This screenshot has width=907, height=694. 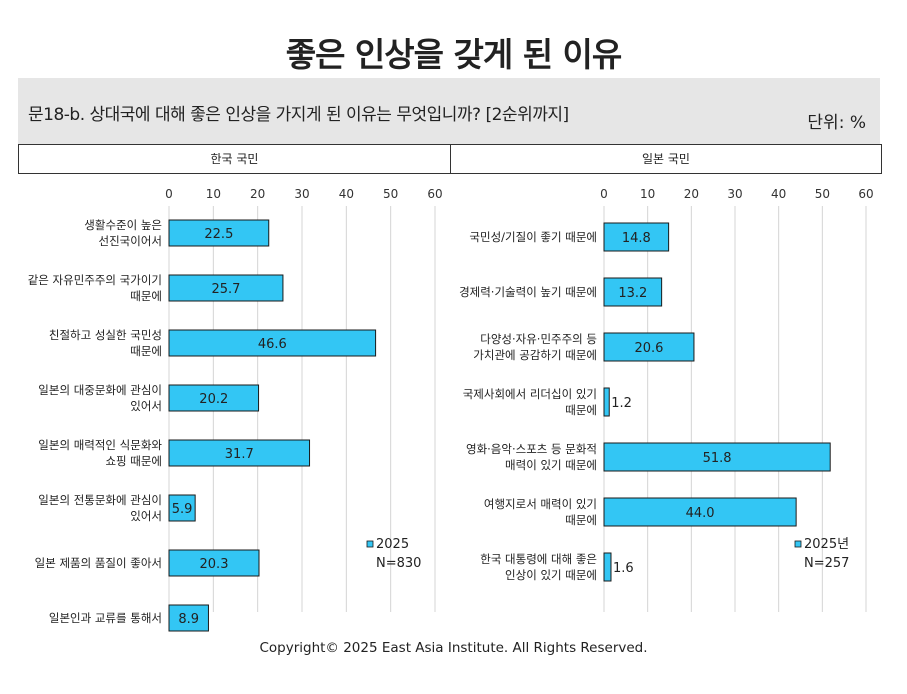 What do you see at coordinates (100, 453) in the screenshot?
I see `category-label: 일본의 매력적인 식문화와 쇼핑 때문에` at bounding box center [100, 453].